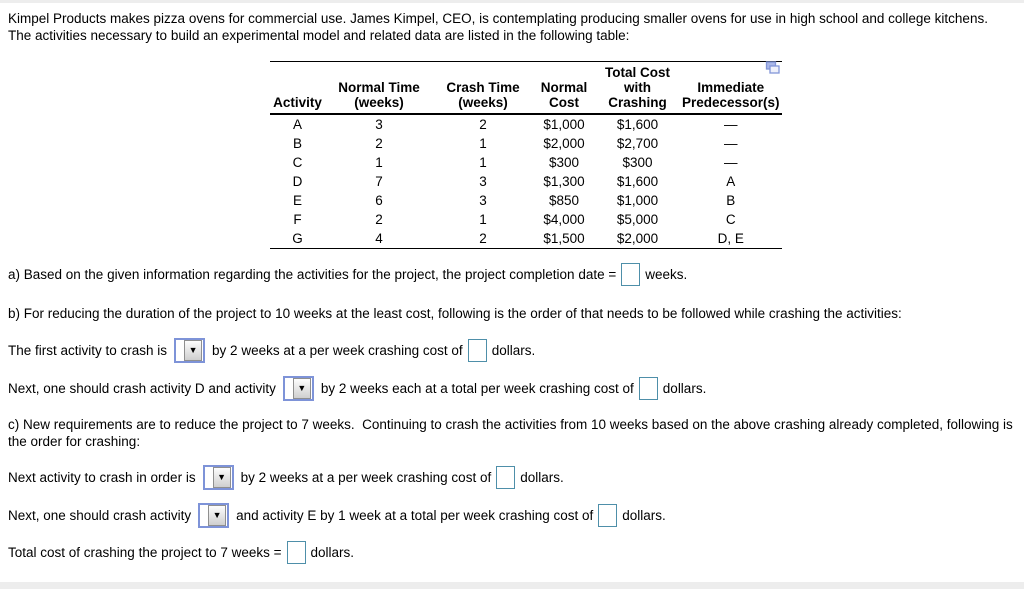  What do you see at coordinates (631, 274) in the screenshot?
I see `completion-weeks-input` at bounding box center [631, 274].